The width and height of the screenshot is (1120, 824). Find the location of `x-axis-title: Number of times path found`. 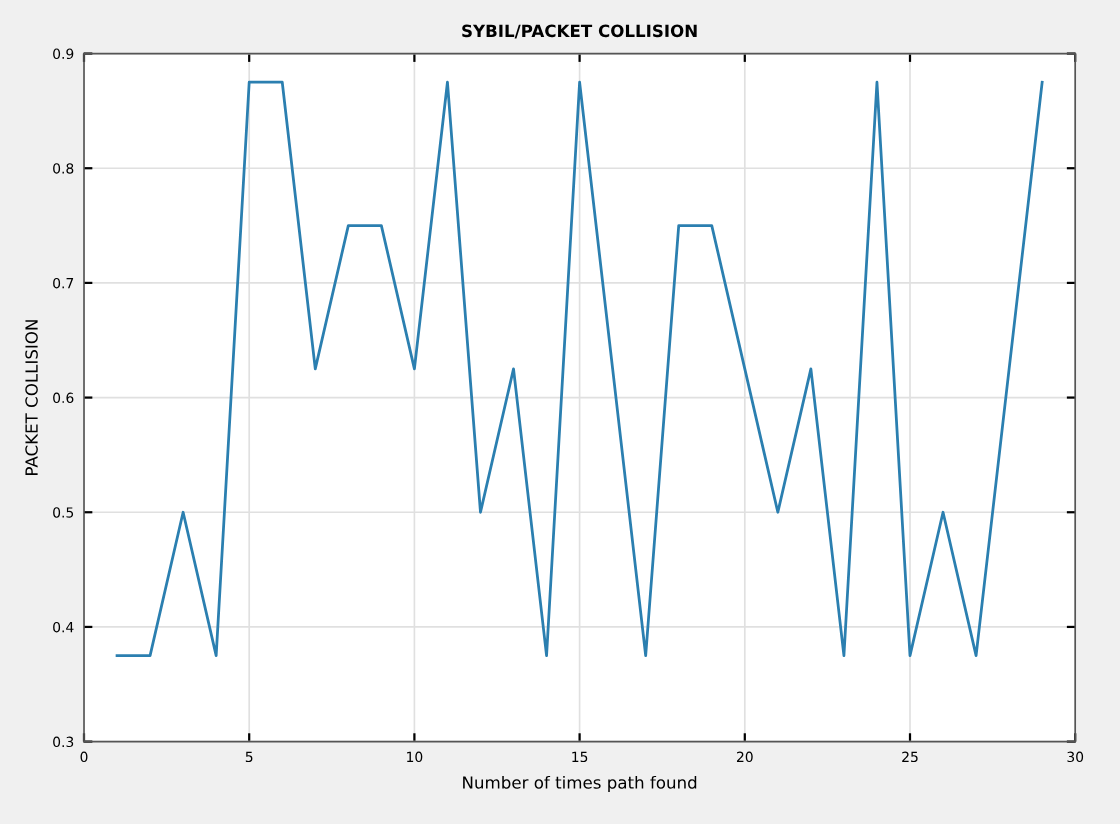

x-axis-title: Number of times path found is located at coordinates (580, 784).